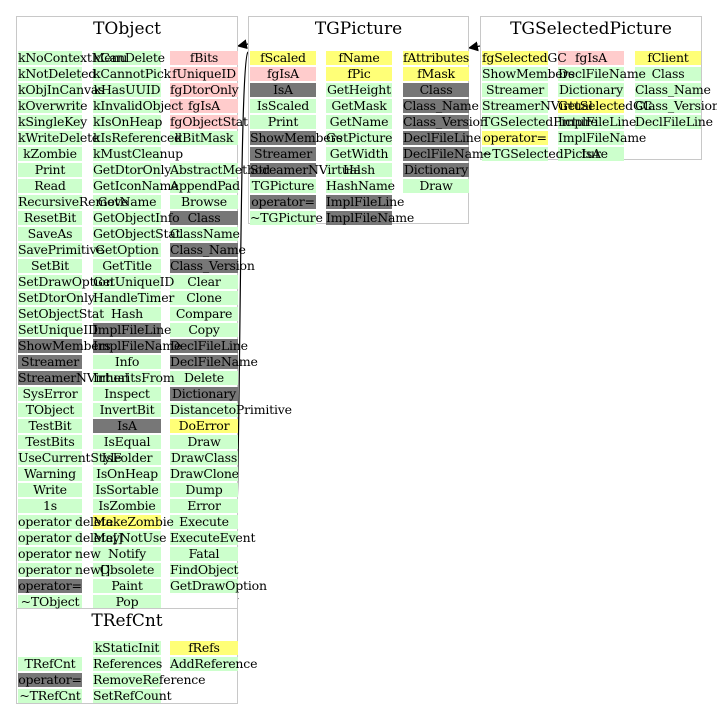 Image resolution: width=717 pixels, height=720 pixels. I want to click on member-cell: kWriteDelete, so click(59, 137).